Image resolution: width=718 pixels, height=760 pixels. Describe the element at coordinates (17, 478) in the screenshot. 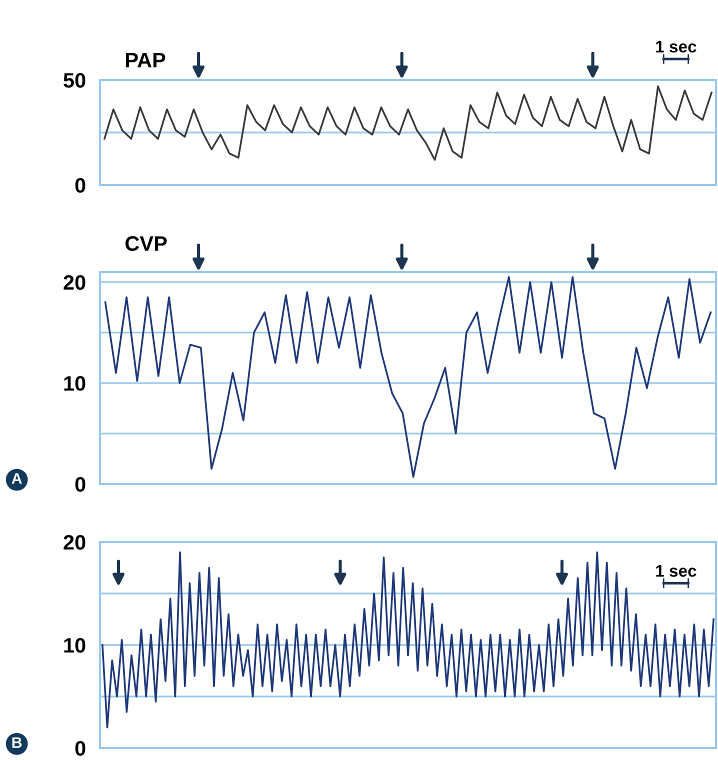

I see `text: A` at that location.